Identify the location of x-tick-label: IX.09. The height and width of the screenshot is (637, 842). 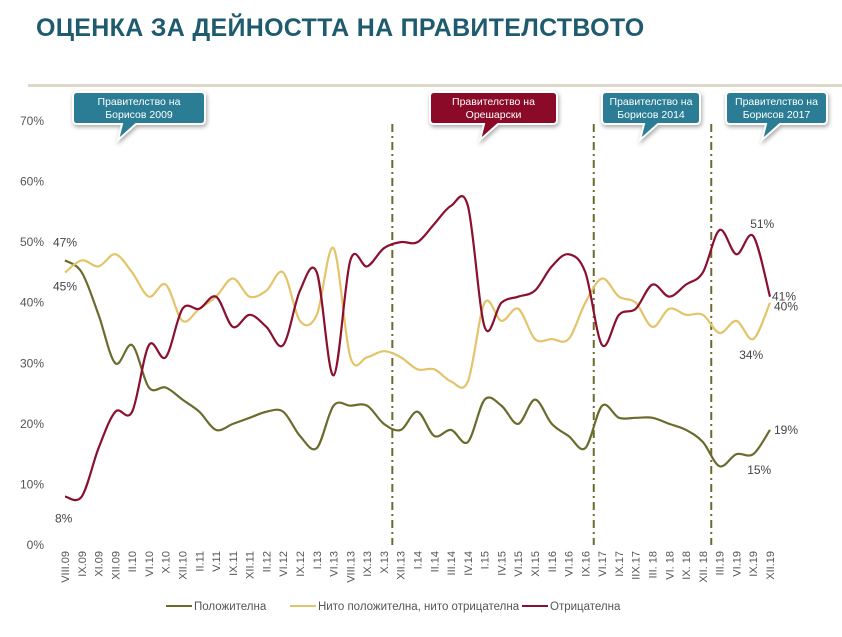
(83, 564).